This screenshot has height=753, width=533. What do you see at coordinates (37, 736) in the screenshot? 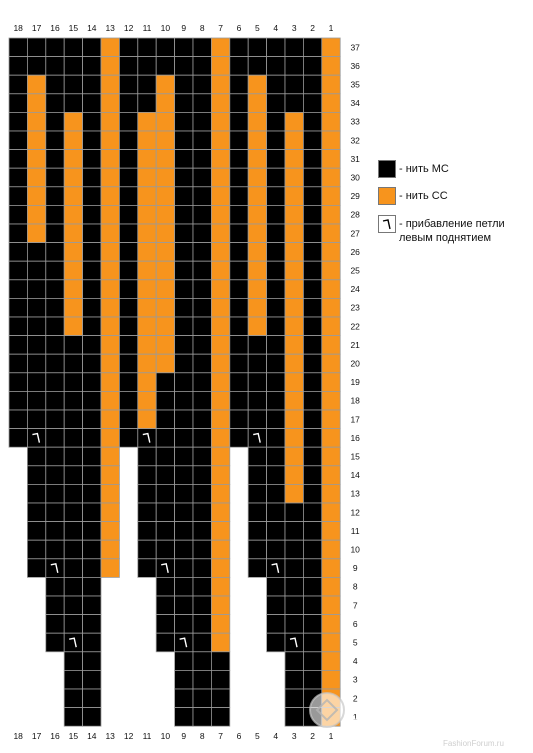
I see `column-label: 17` at bounding box center [37, 736].